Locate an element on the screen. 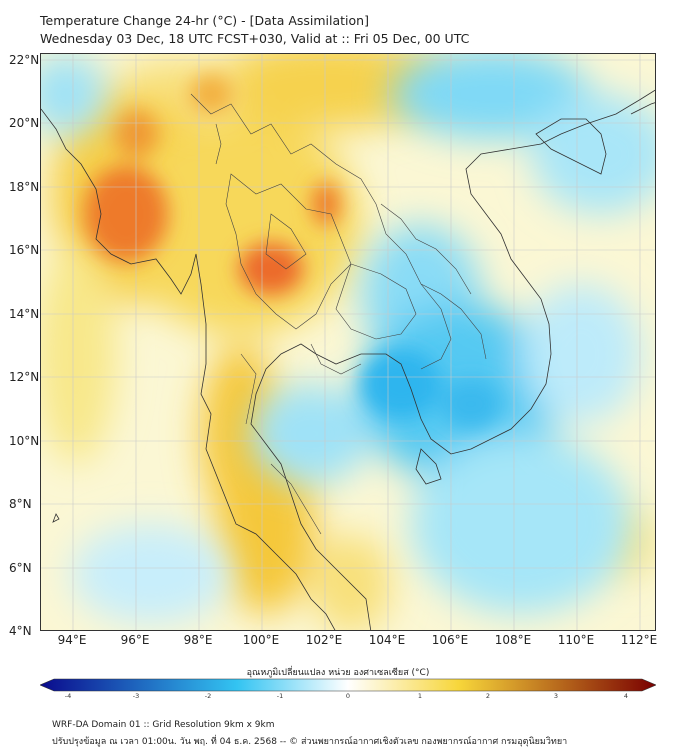 This screenshot has width=676, height=756. colorbar-tick: 1 is located at coordinates (420, 696).